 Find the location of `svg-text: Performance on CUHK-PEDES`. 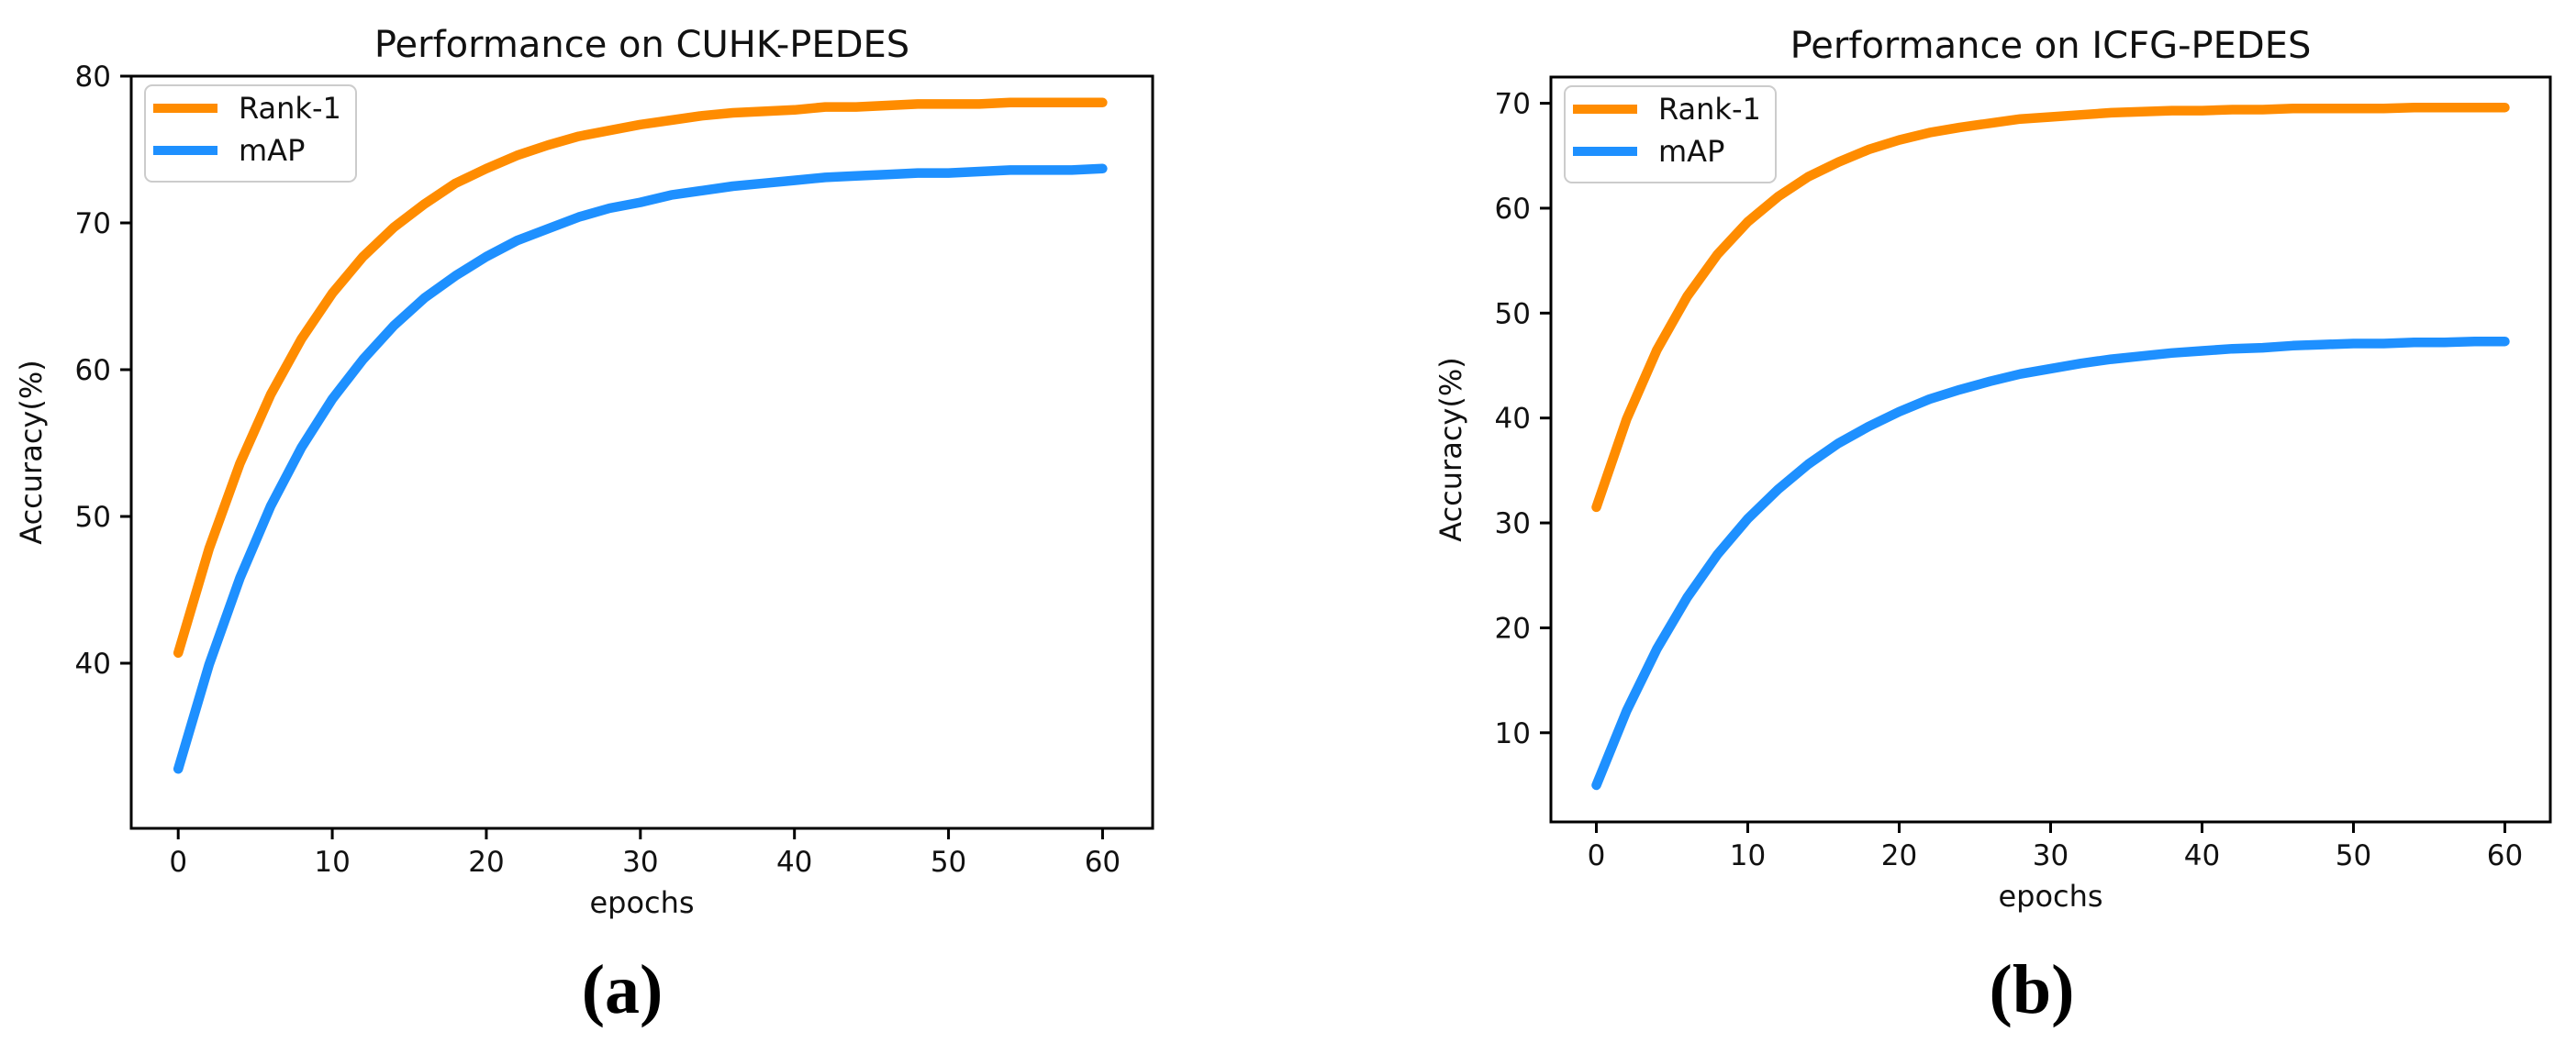

svg-text: Performance on CUHK-PEDES is located at coordinates (641, 45).